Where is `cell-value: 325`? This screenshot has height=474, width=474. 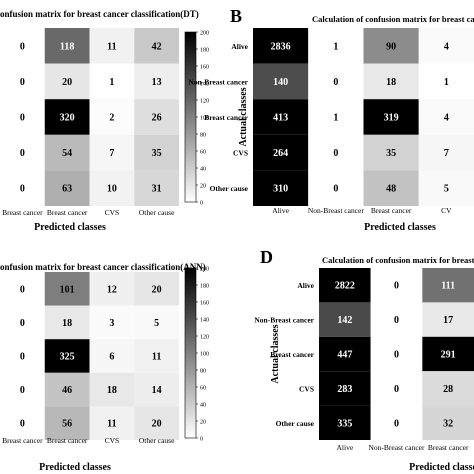 cell-value: 325 is located at coordinates (67, 357).